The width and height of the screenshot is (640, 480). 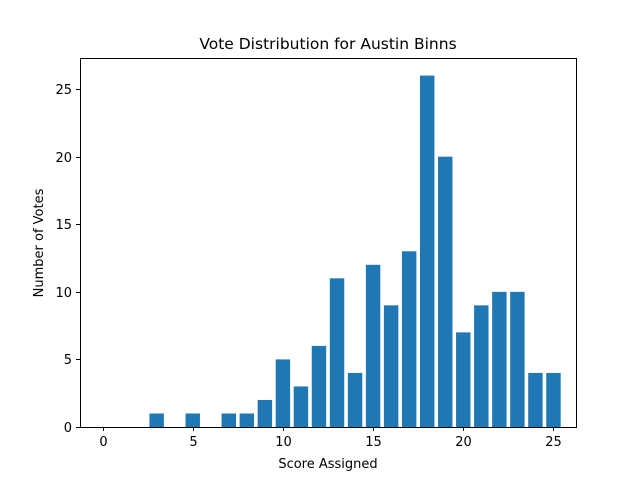 What do you see at coordinates (68, 428) in the screenshot?
I see `y-tick-label: 0` at bounding box center [68, 428].